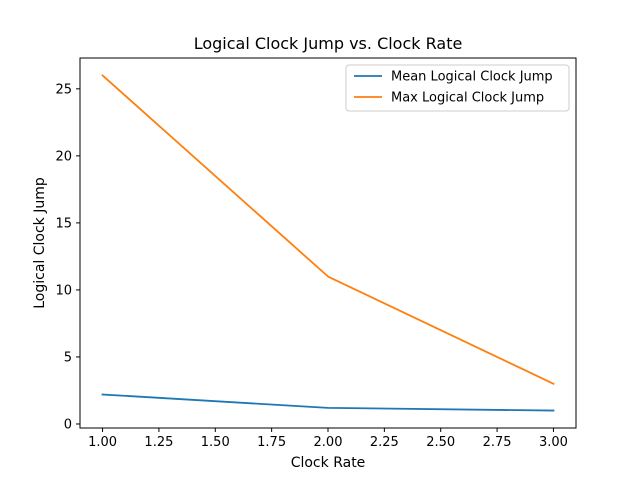  What do you see at coordinates (68, 357) in the screenshot?
I see `y-tick-label: 5` at bounding box center [68, 357].